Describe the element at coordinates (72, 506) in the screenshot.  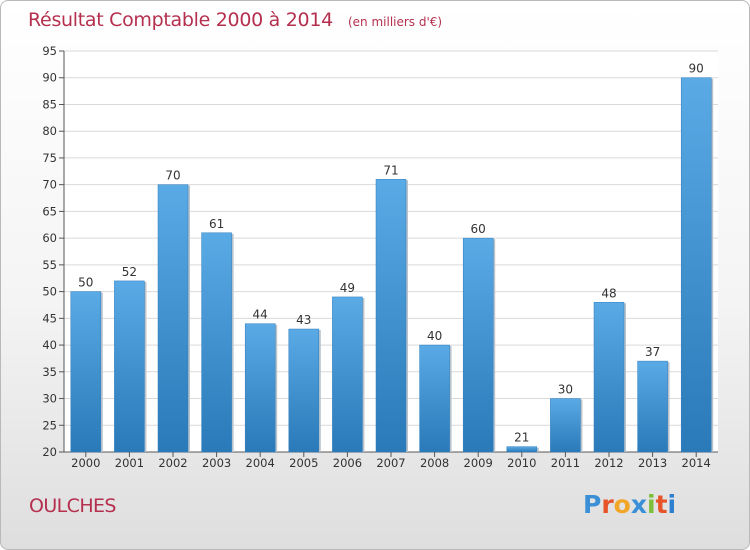
I see `place-name: OULCHES` at that location.